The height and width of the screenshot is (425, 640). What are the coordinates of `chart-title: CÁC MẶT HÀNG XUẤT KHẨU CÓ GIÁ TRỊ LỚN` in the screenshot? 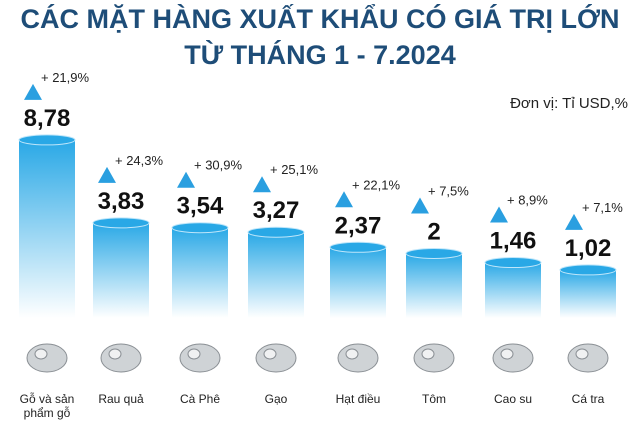 It's located at (320, 18).